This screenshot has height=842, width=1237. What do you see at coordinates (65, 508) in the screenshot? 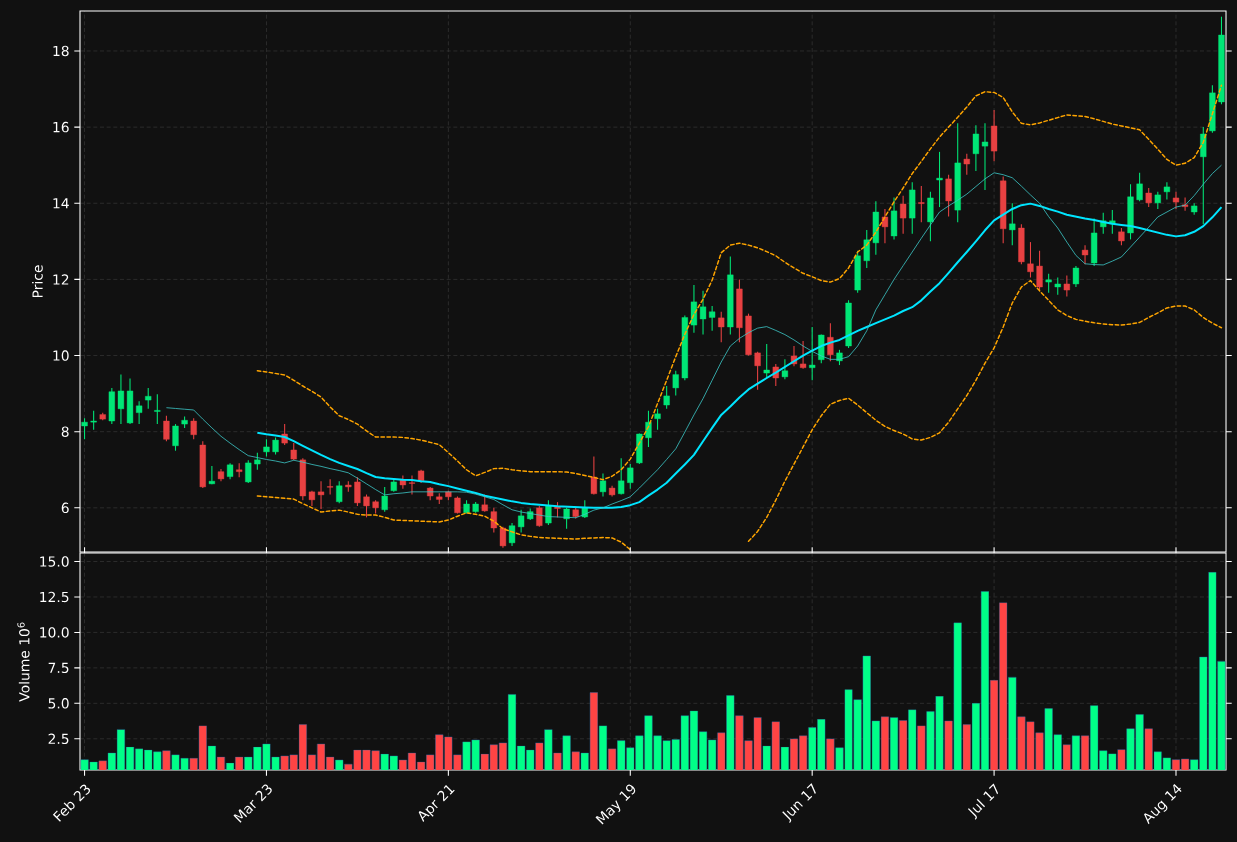
I see `y-tick-label: 6` at bounding box center [65, 508].